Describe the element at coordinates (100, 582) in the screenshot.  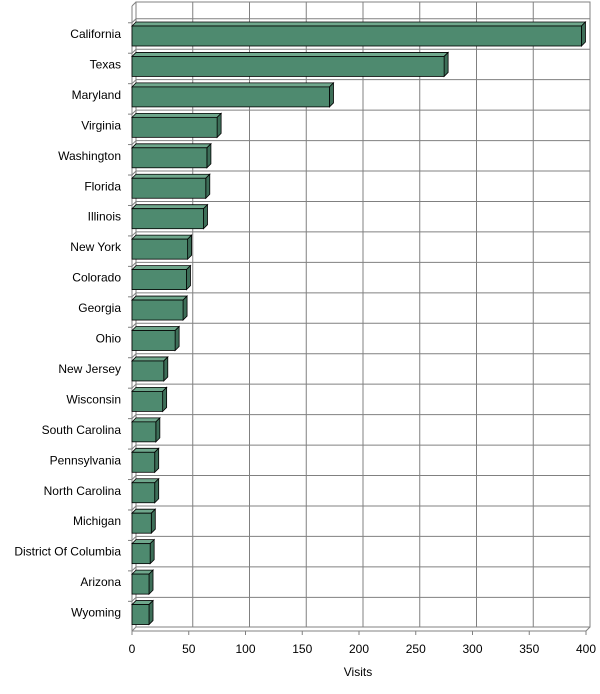
I see `category-label: Arizona` at that location.